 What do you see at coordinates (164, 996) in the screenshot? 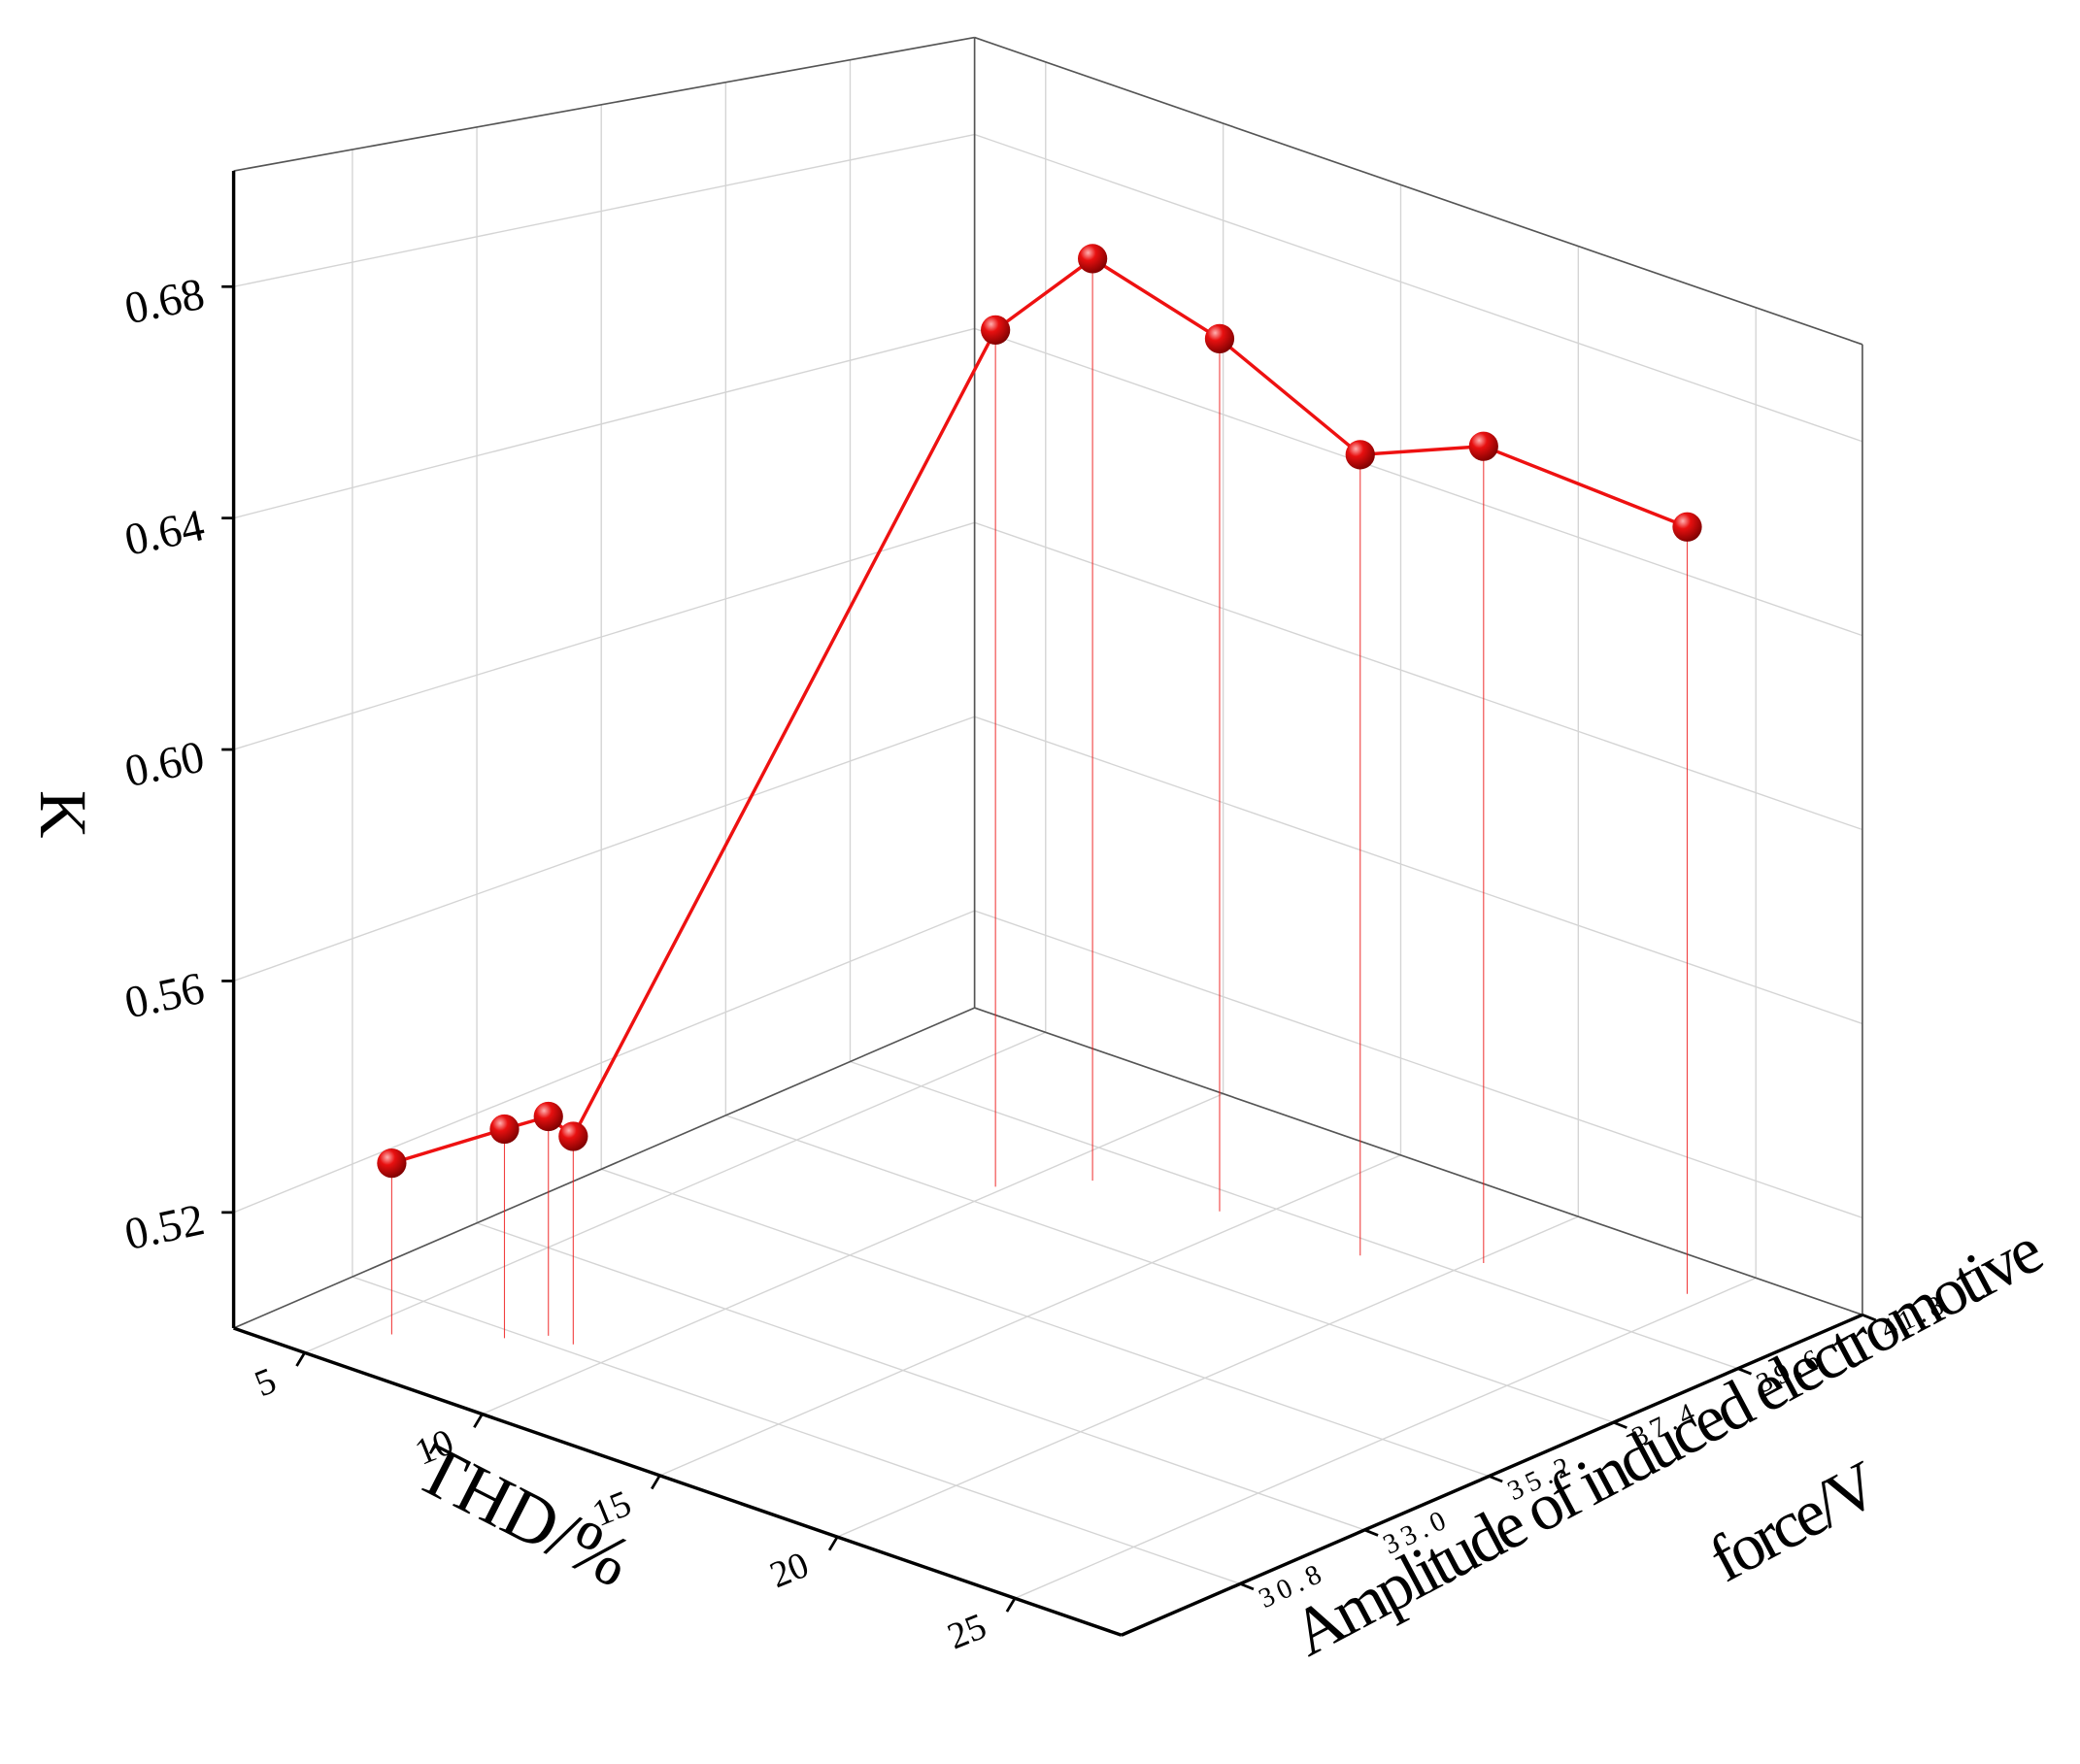
I see `z-tick-label: 0.56` at bounding box center [164, 996].